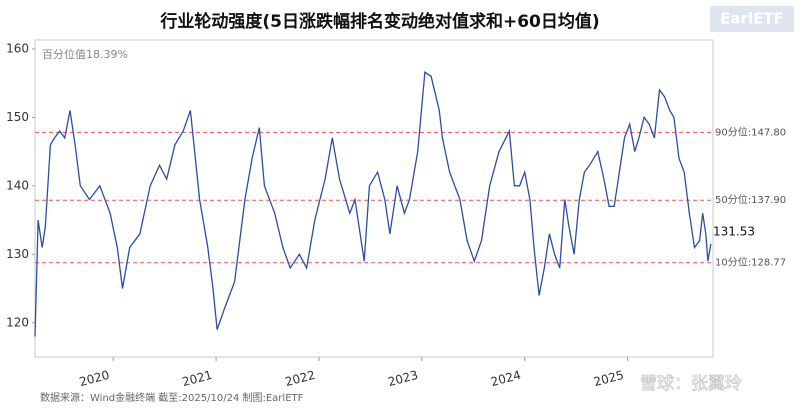  Describe the element at coordinates (17, 185) in the screenshot. I see `y-tick-label: 140` at that location.